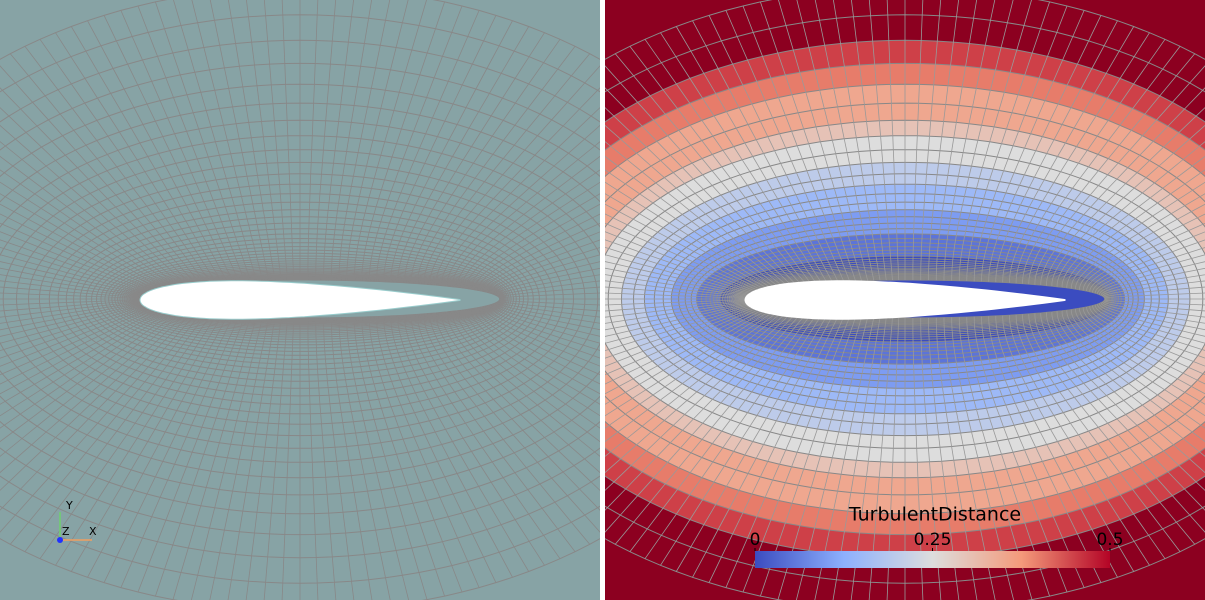 This screenshot has height=600, width=1205. I want to click on color-bar, so click(932, 559).